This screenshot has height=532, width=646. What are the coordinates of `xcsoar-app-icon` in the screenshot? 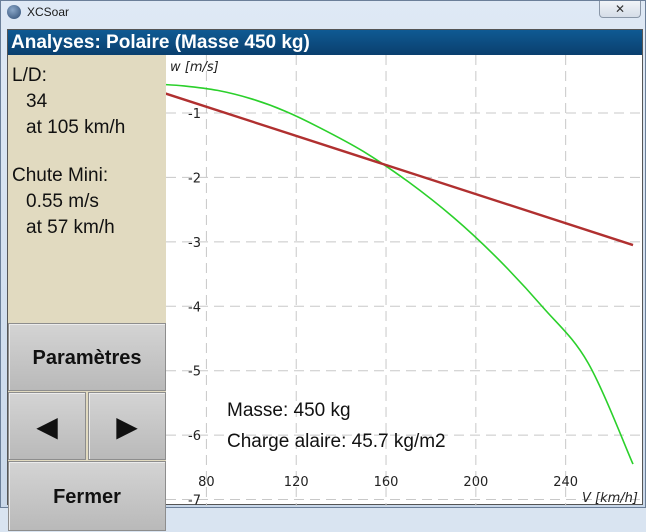 It's located at (14, 12).